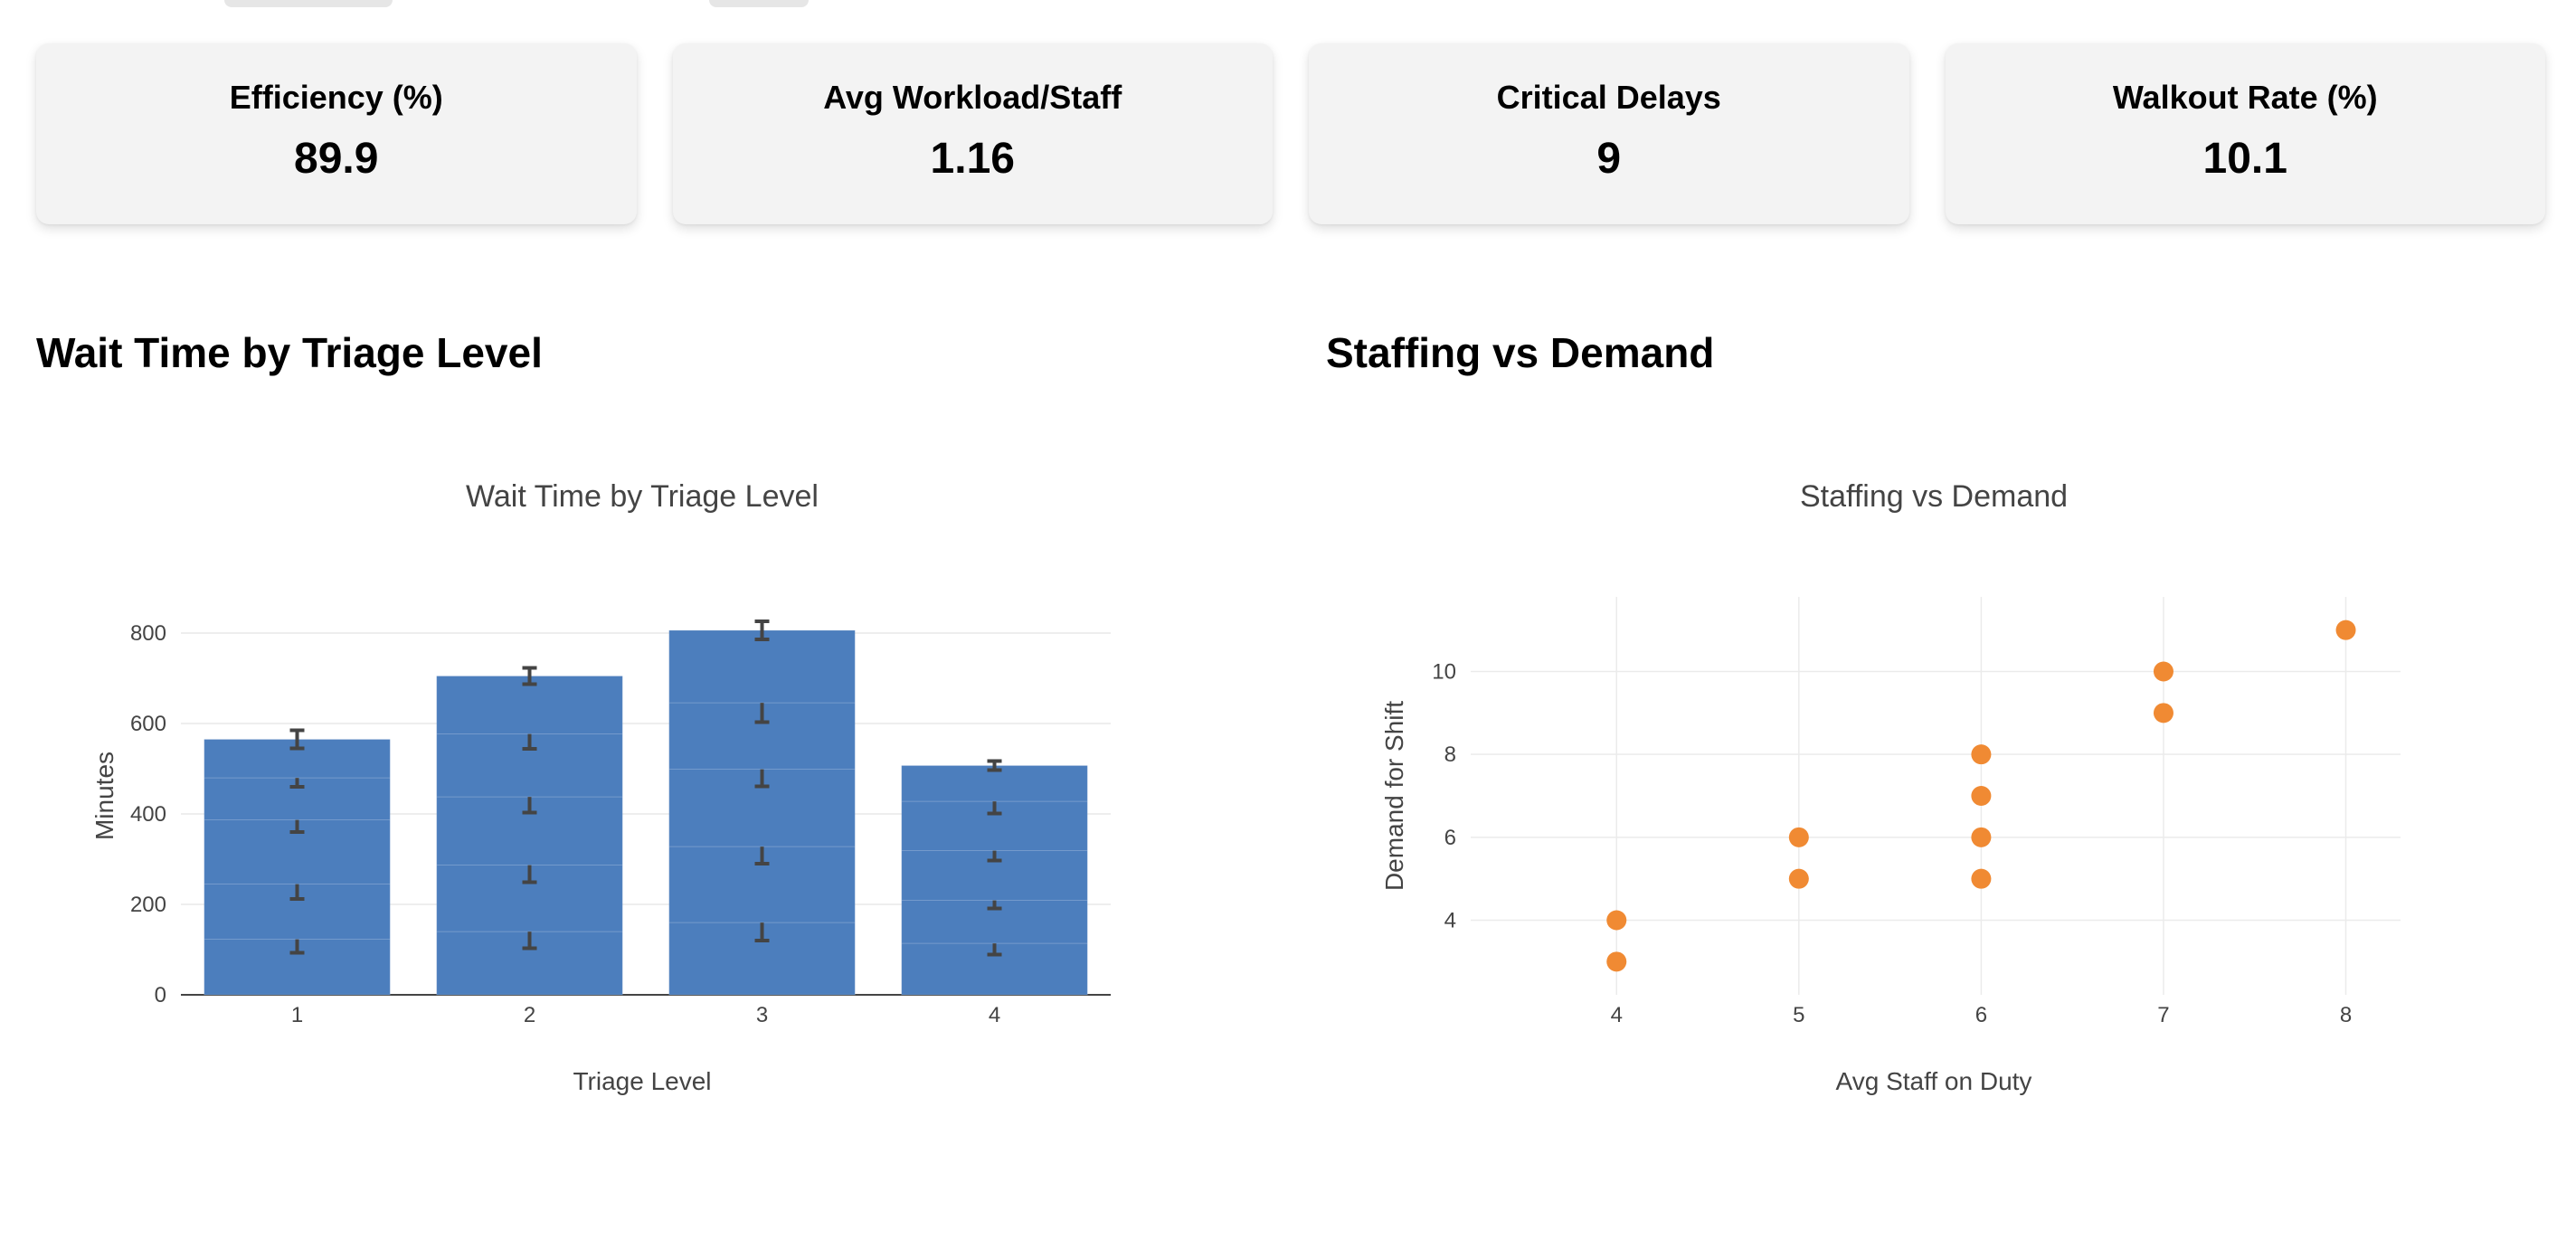  What do you see at coordinates (646, 808) in the screenshot?
I see `bar-marks` at bounding box center [646, 808].